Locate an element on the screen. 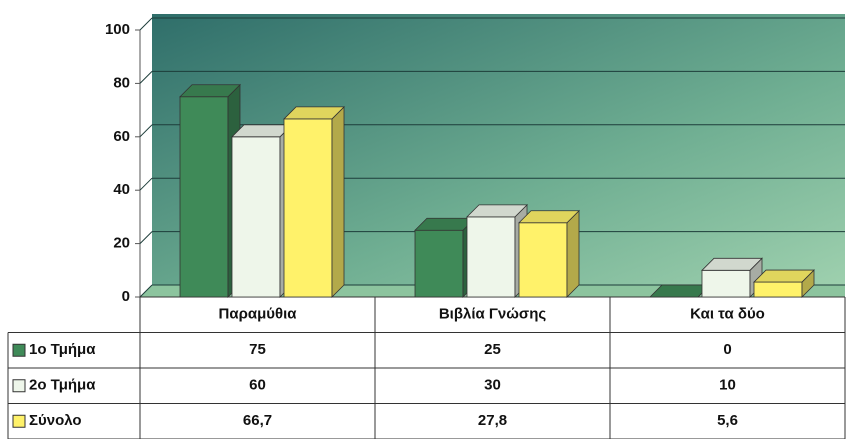 The width and height of the screenshot is (853, 439). y-tick-label: 40 is located at coordinates (121, 189).